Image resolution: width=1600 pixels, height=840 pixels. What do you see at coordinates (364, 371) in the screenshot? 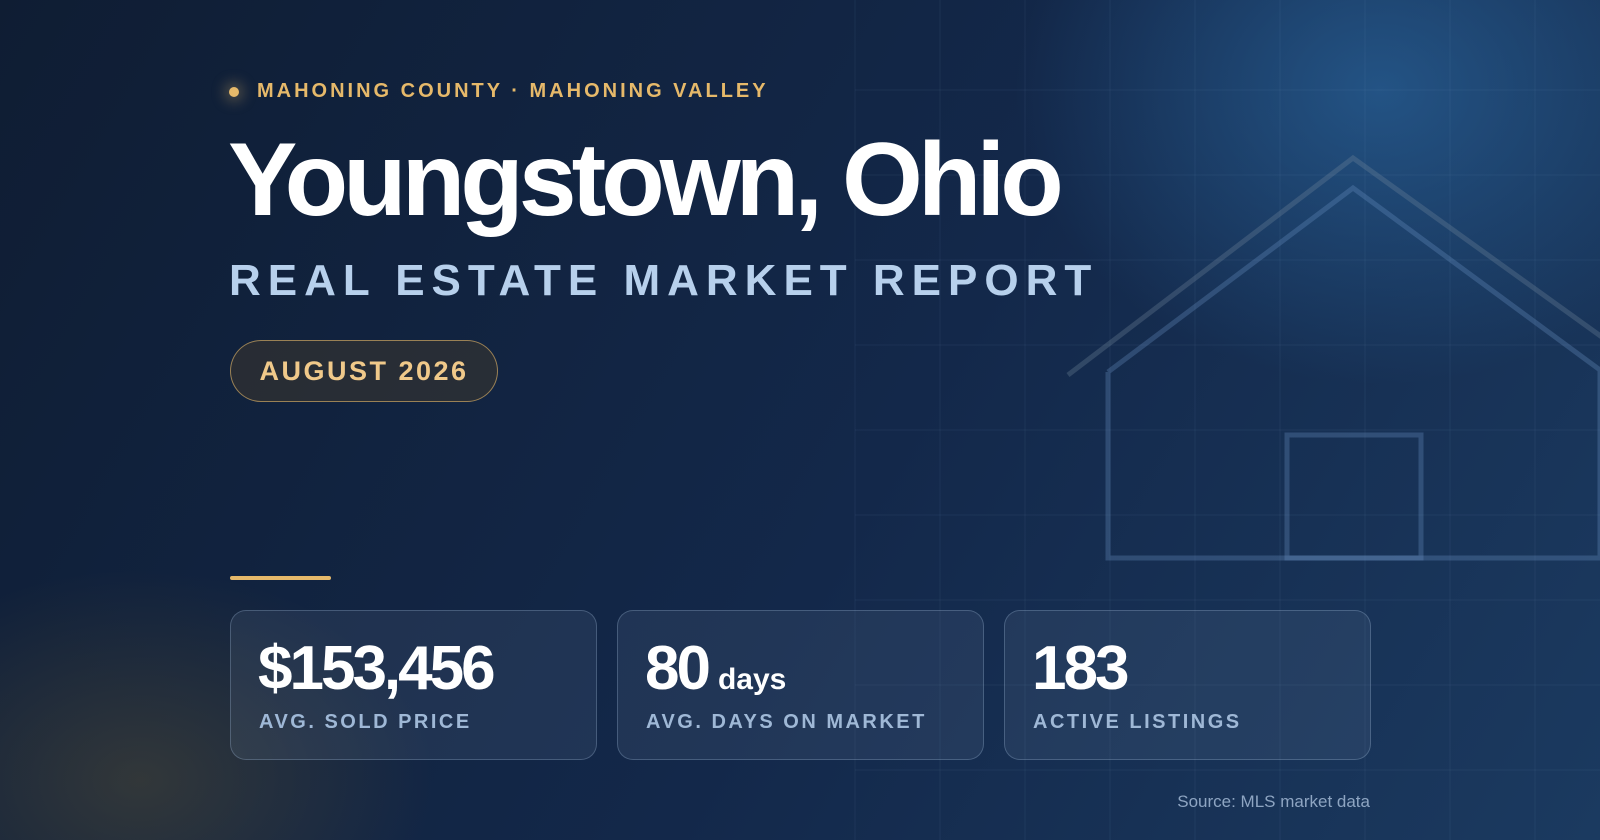
I see `date-badge: AUGUST 2026` at bounding box center [364, 371].